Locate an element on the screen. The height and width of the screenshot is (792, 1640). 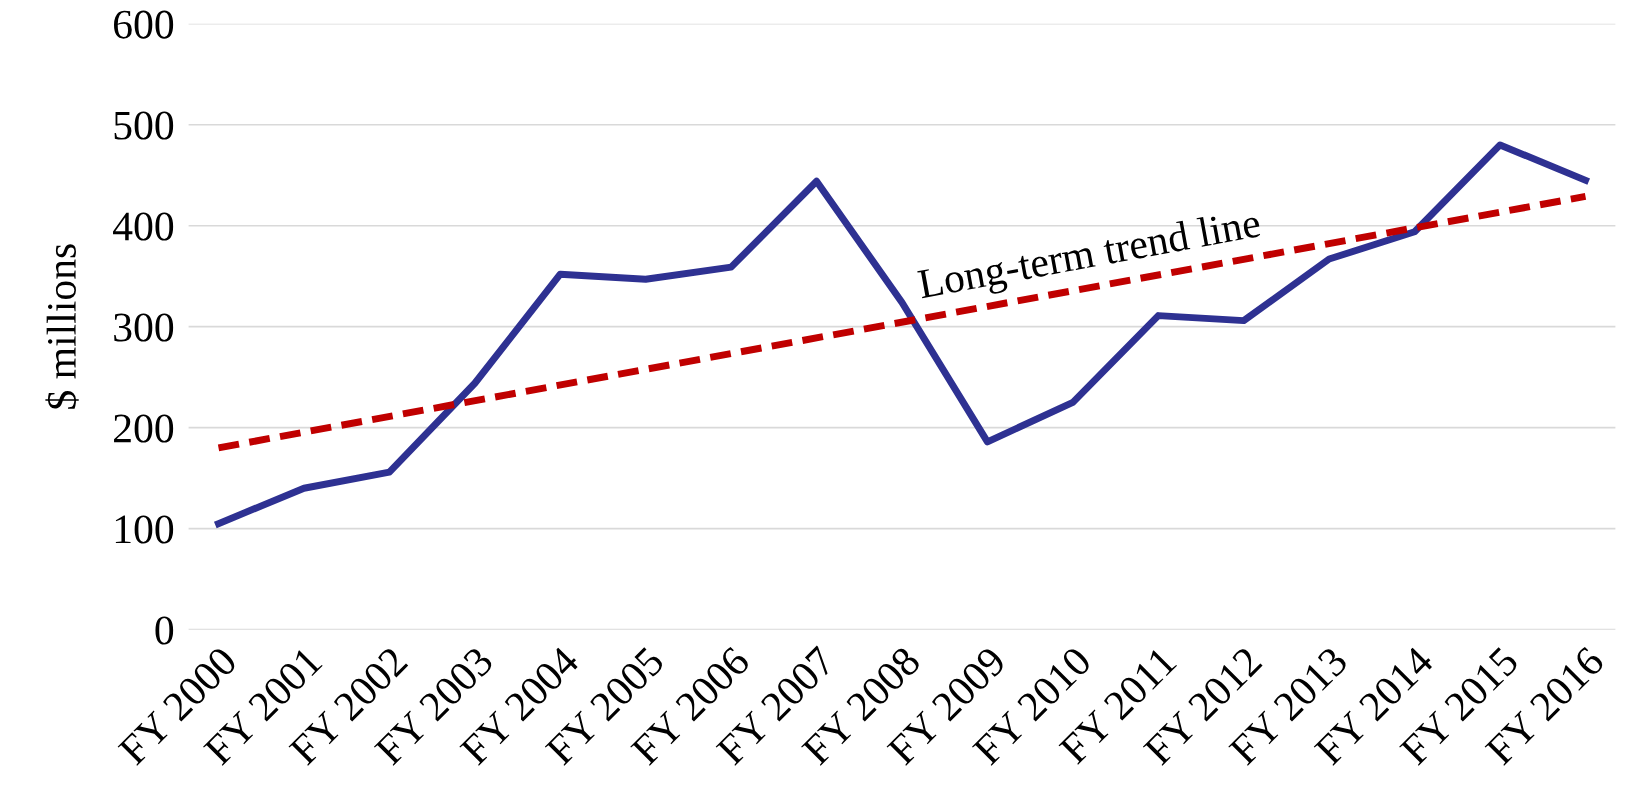
y-tick-label: 400 is located at coordinates (143, 226).